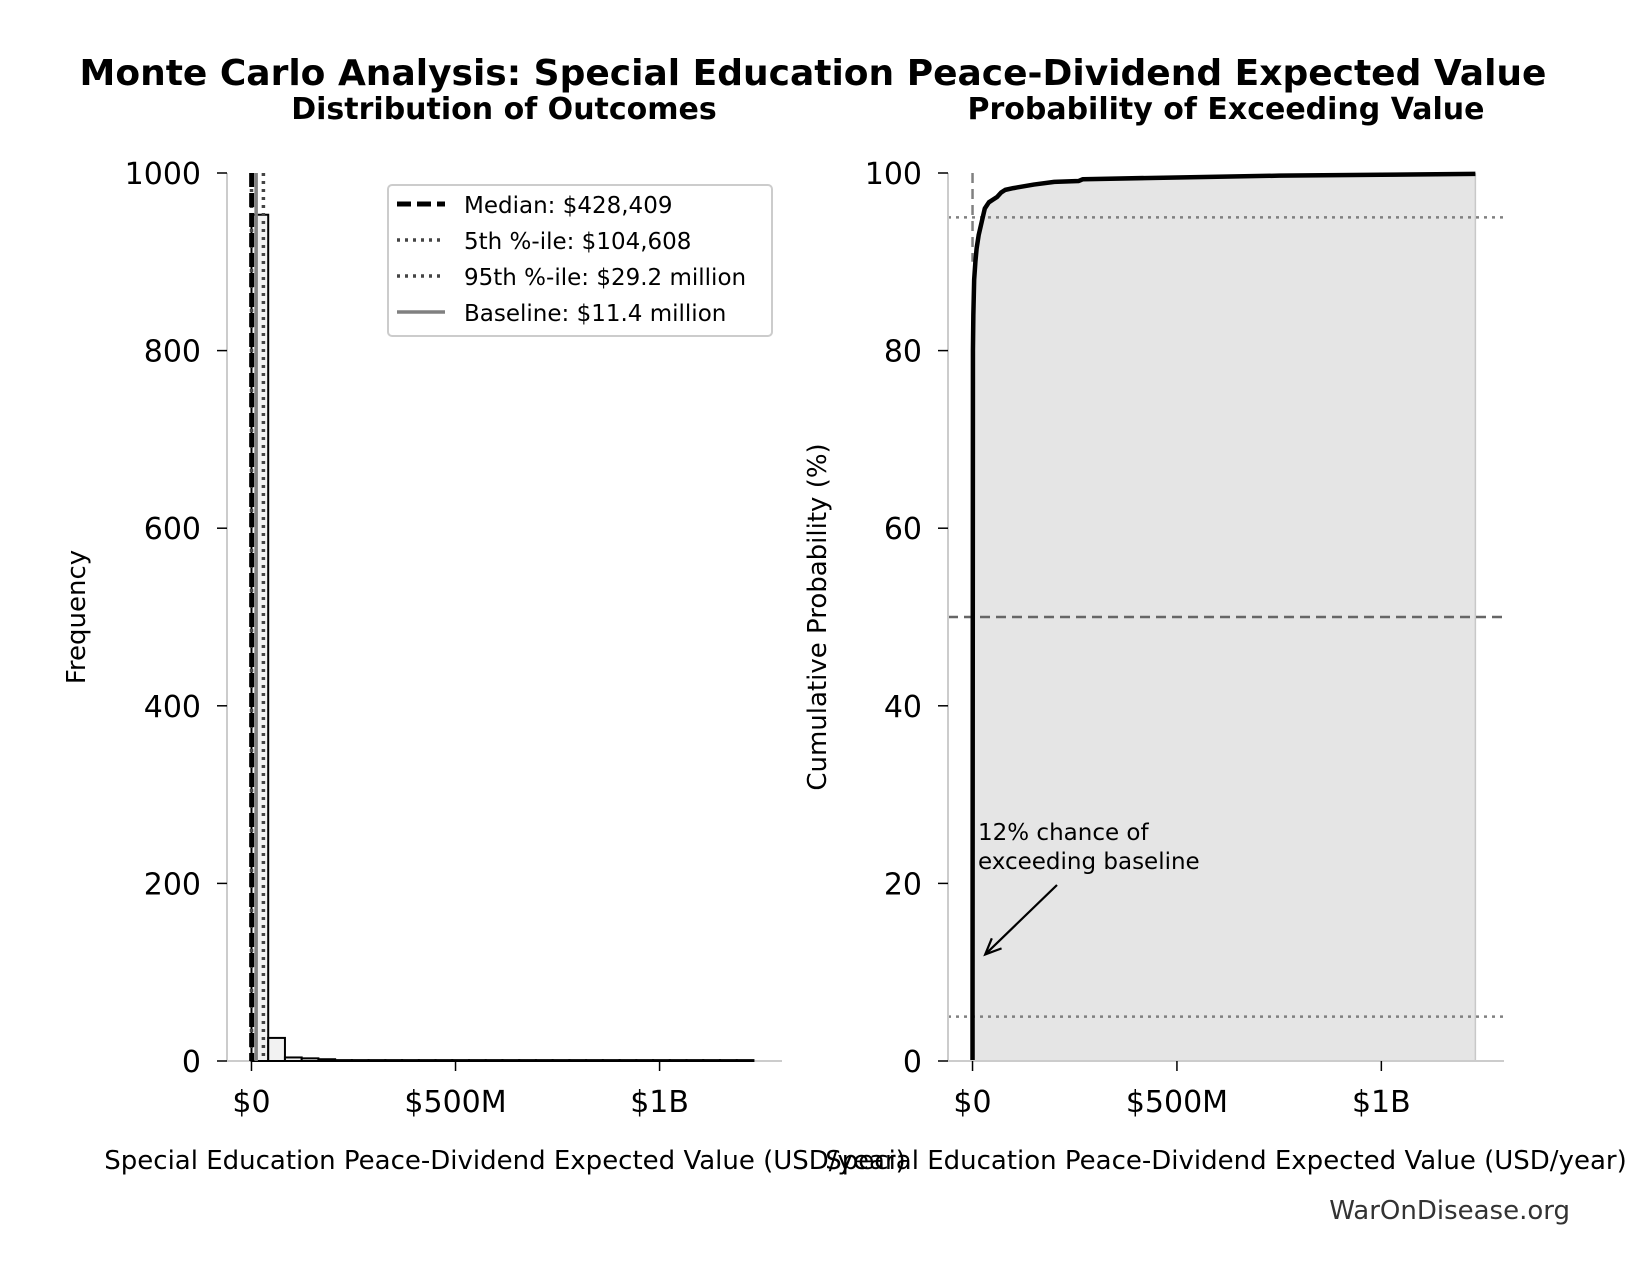  What do you see at coordinates (172, 884) in the screenshot?
I see `y-tick-label: 200` at bounding box center [172, 884].